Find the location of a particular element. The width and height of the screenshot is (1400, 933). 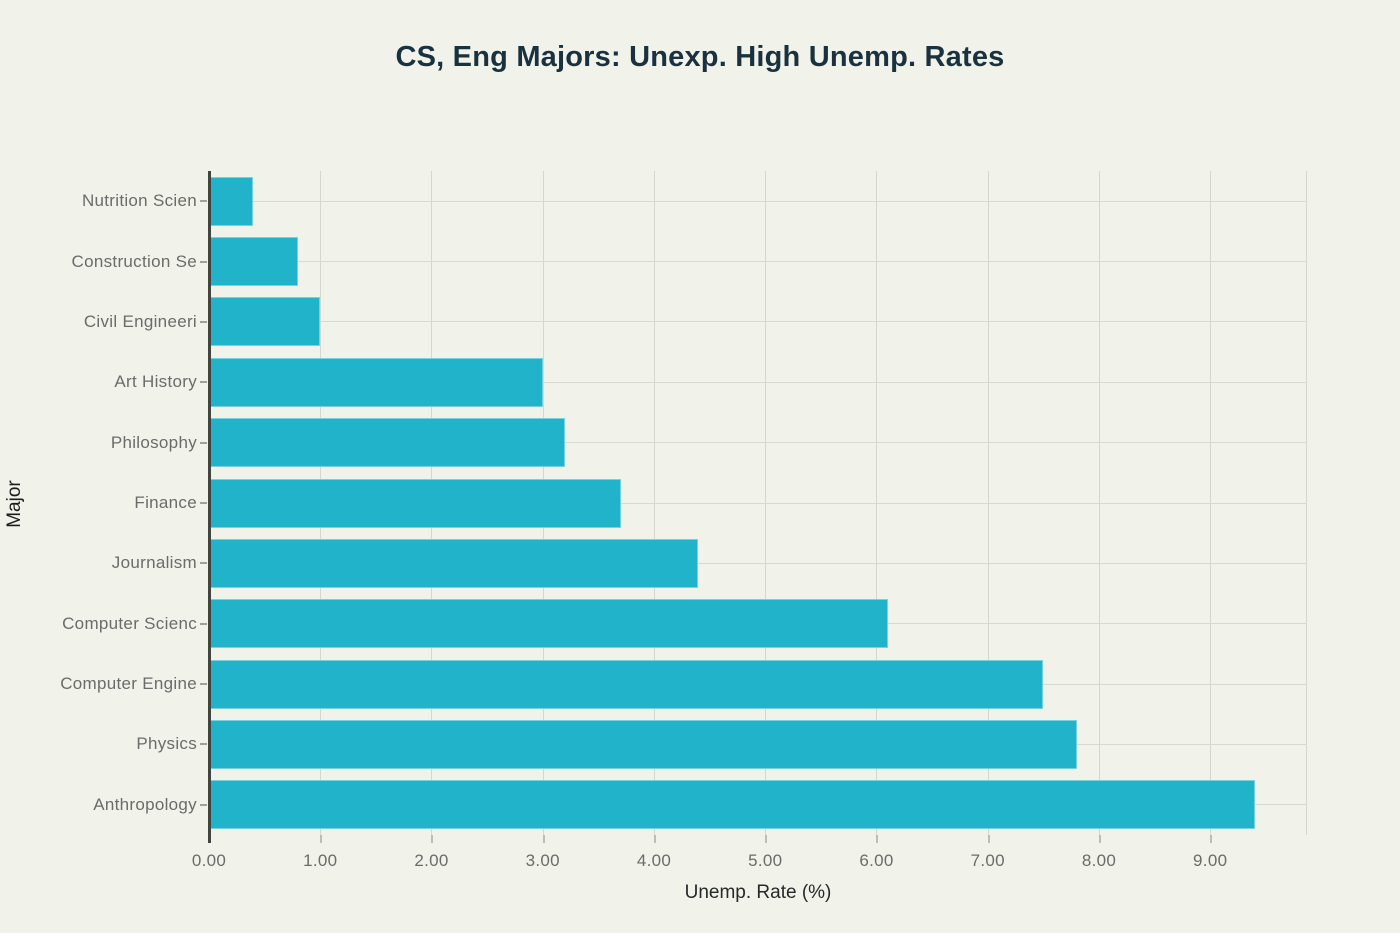

chart-title: CS, Eng Majors: Unexp. High Unemp. Rates is located at coordinates (700, 57).